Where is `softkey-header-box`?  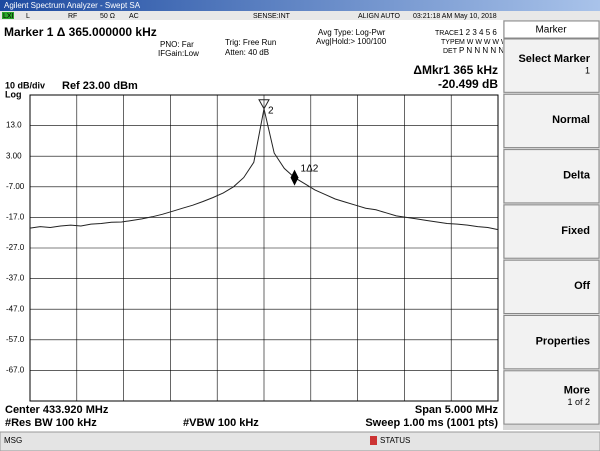 softkey-header-box is located at coordinates (551, 29).